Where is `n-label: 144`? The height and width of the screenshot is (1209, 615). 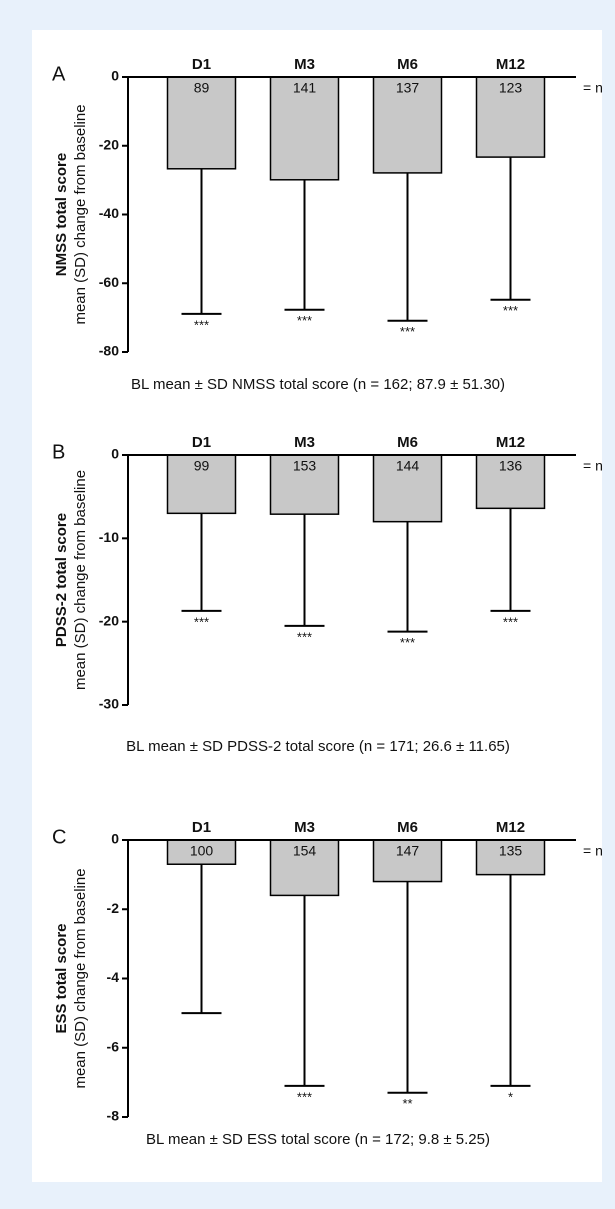
n-label: 144 is located at coordinates (408, 466).